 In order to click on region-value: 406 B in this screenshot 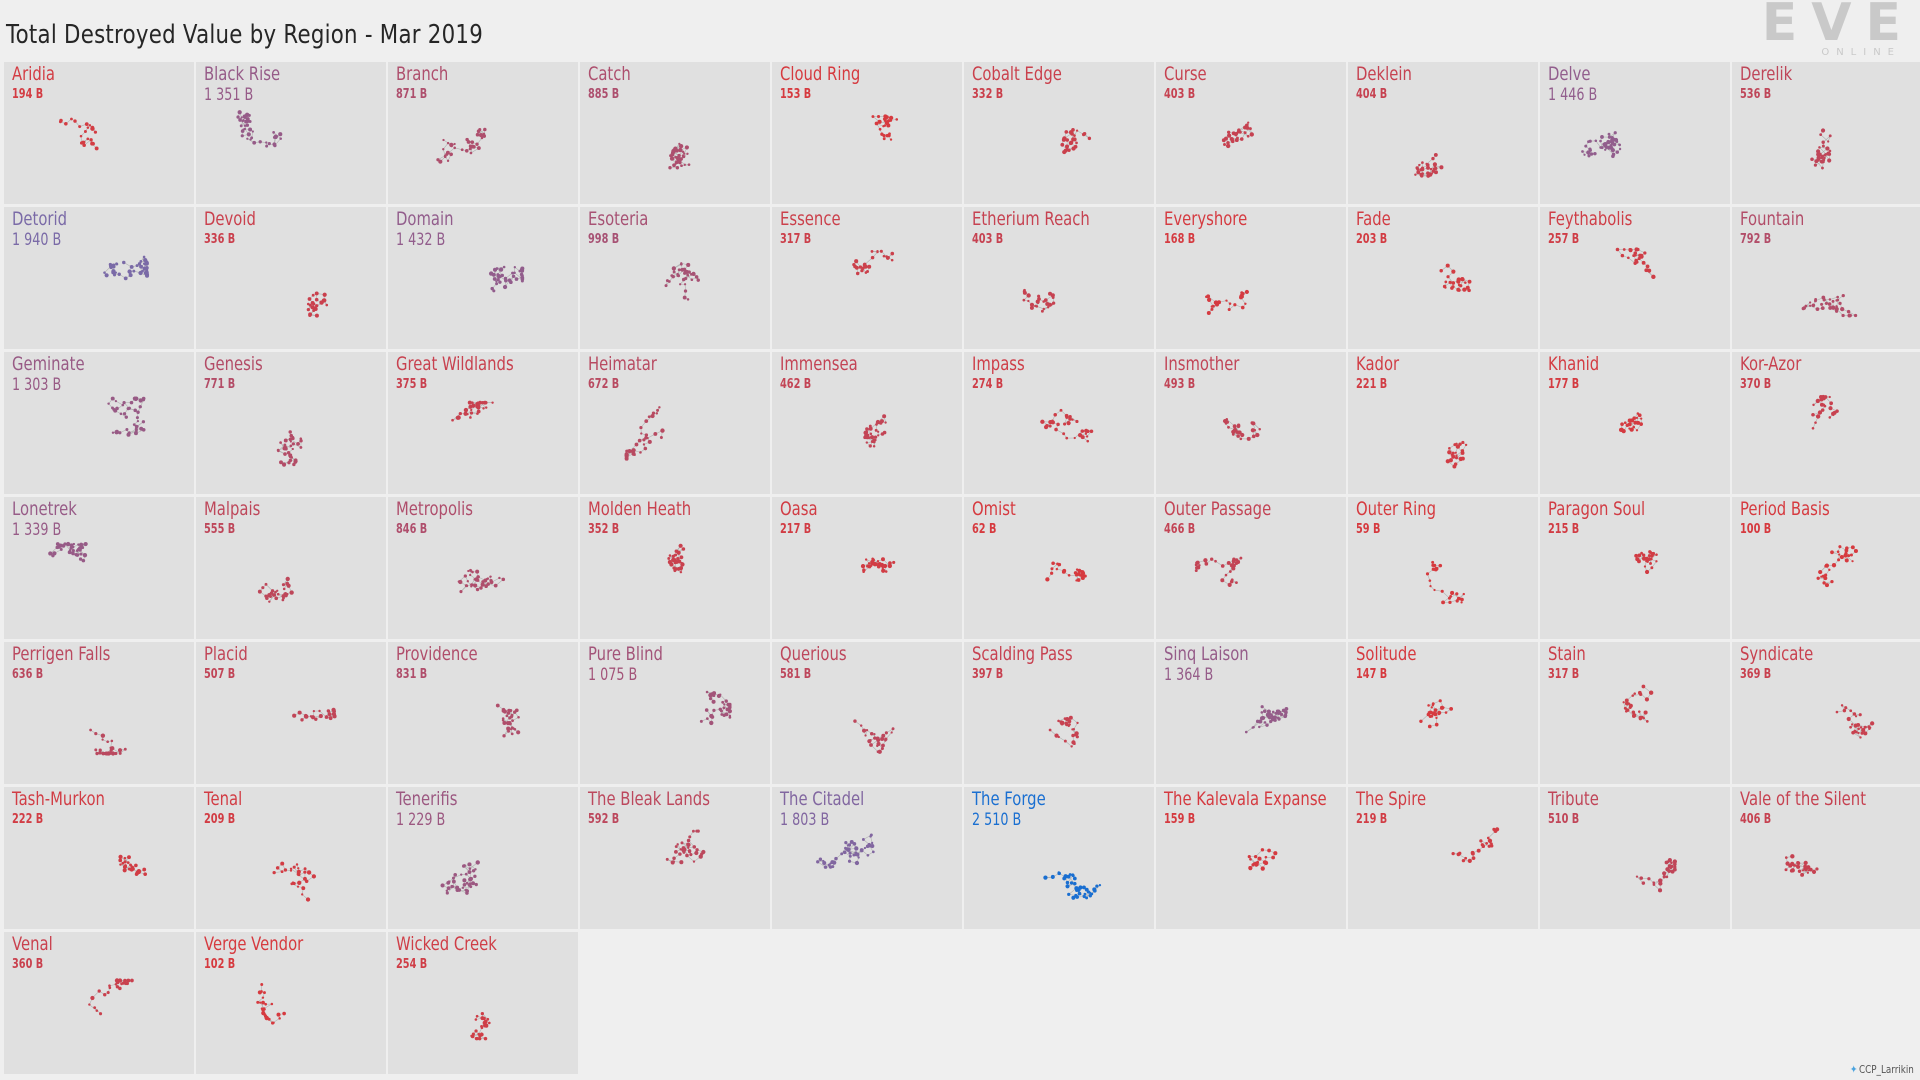, I will do `click(1756, 819)`.